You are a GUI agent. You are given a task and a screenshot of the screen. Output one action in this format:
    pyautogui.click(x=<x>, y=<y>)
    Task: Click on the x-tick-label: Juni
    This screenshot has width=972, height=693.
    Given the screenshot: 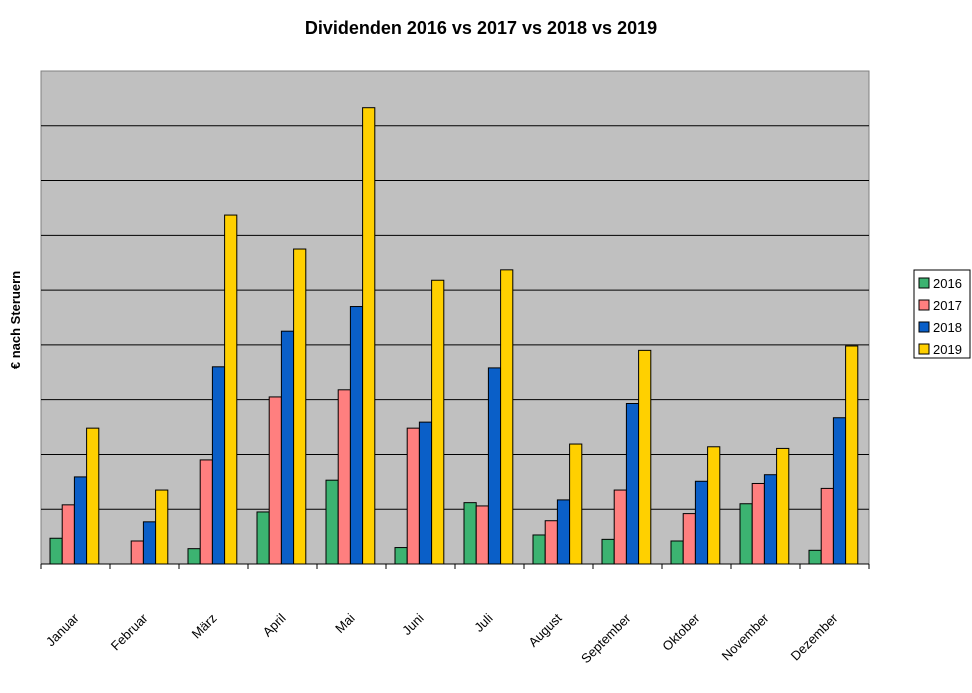 What is the action you would take?
    pyautogui.click(x=413, y=624)
    